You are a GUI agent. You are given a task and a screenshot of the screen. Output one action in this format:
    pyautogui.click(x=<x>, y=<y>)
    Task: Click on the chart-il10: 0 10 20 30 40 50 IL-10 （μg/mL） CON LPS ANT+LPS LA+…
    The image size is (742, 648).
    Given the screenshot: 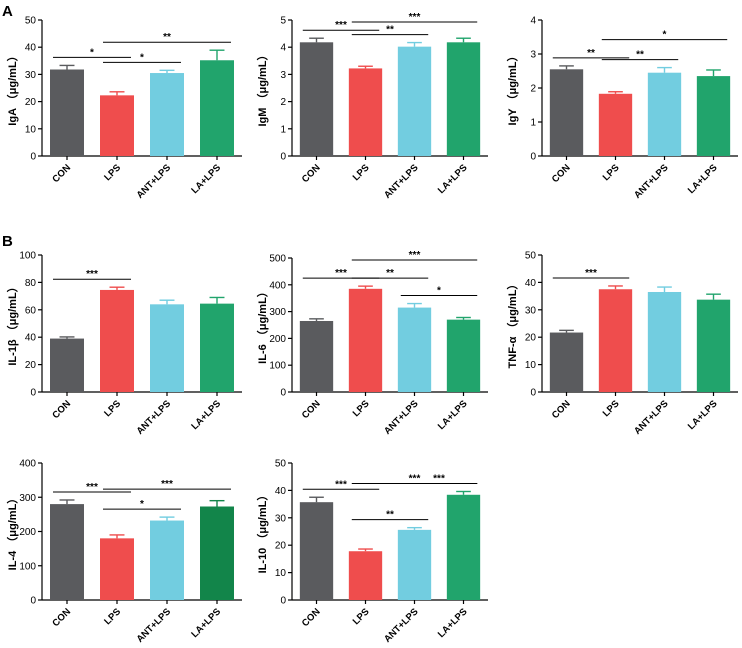 What is the action you would take?
    pyautogui.click(x=372, y=552)
    